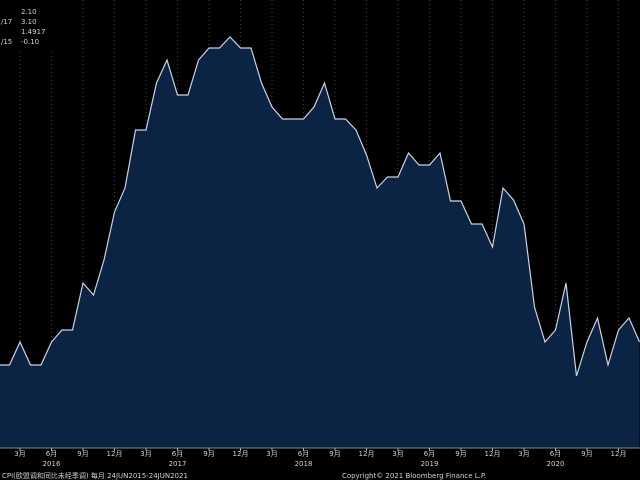  I want to click on legend-value: 3.10, so click(29, 22).